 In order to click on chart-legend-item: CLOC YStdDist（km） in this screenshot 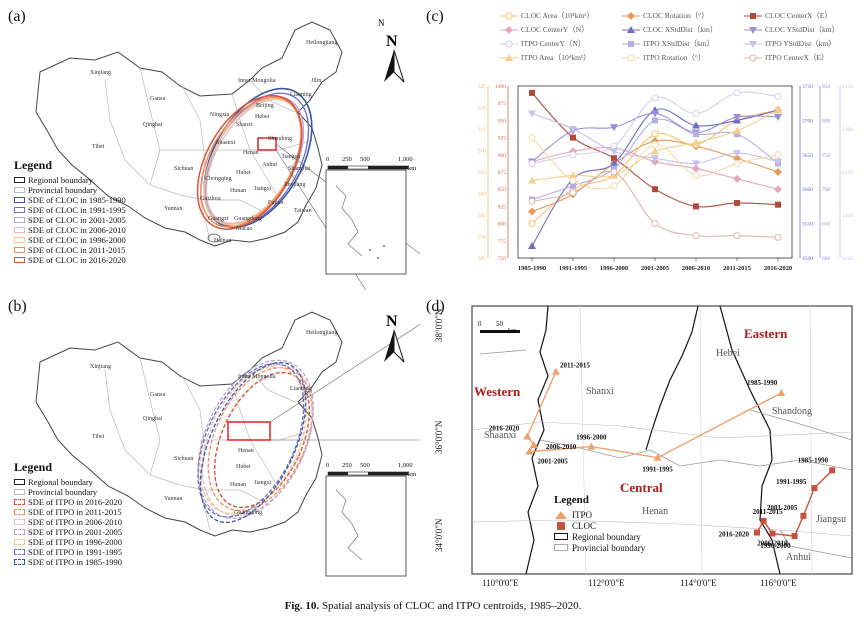, I will do `click(791, 29)`.